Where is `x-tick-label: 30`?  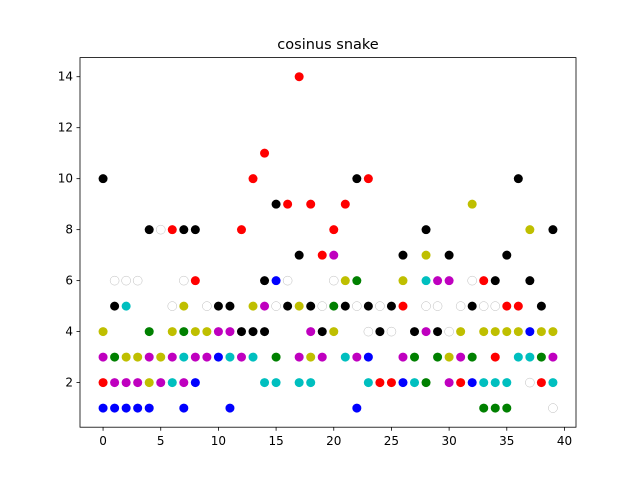 x-tick-label: 30 is located at coordinates (448, 441).